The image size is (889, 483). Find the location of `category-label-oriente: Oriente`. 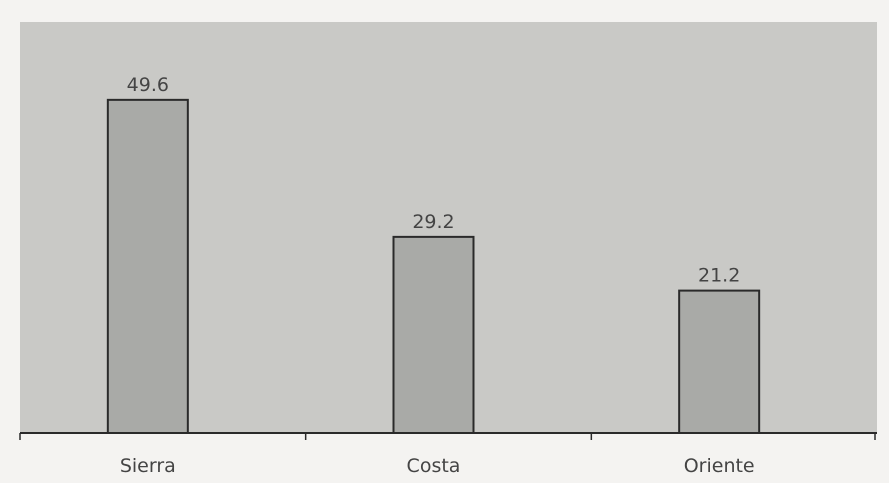

category-label-oriente: Oriente is located at coordinates (719, 466).